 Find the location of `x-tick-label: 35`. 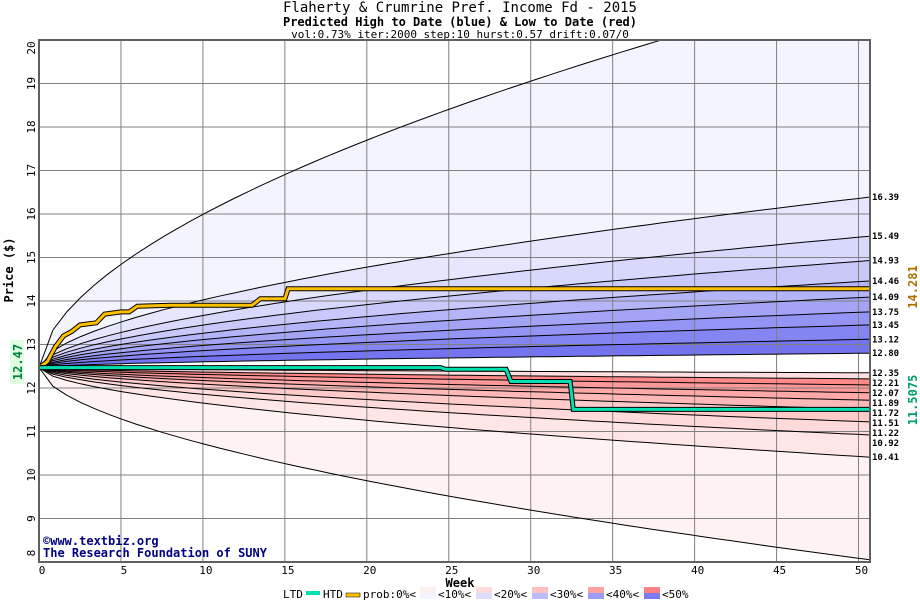

x-tick-label: 35 is located at coordinates (615, 570).